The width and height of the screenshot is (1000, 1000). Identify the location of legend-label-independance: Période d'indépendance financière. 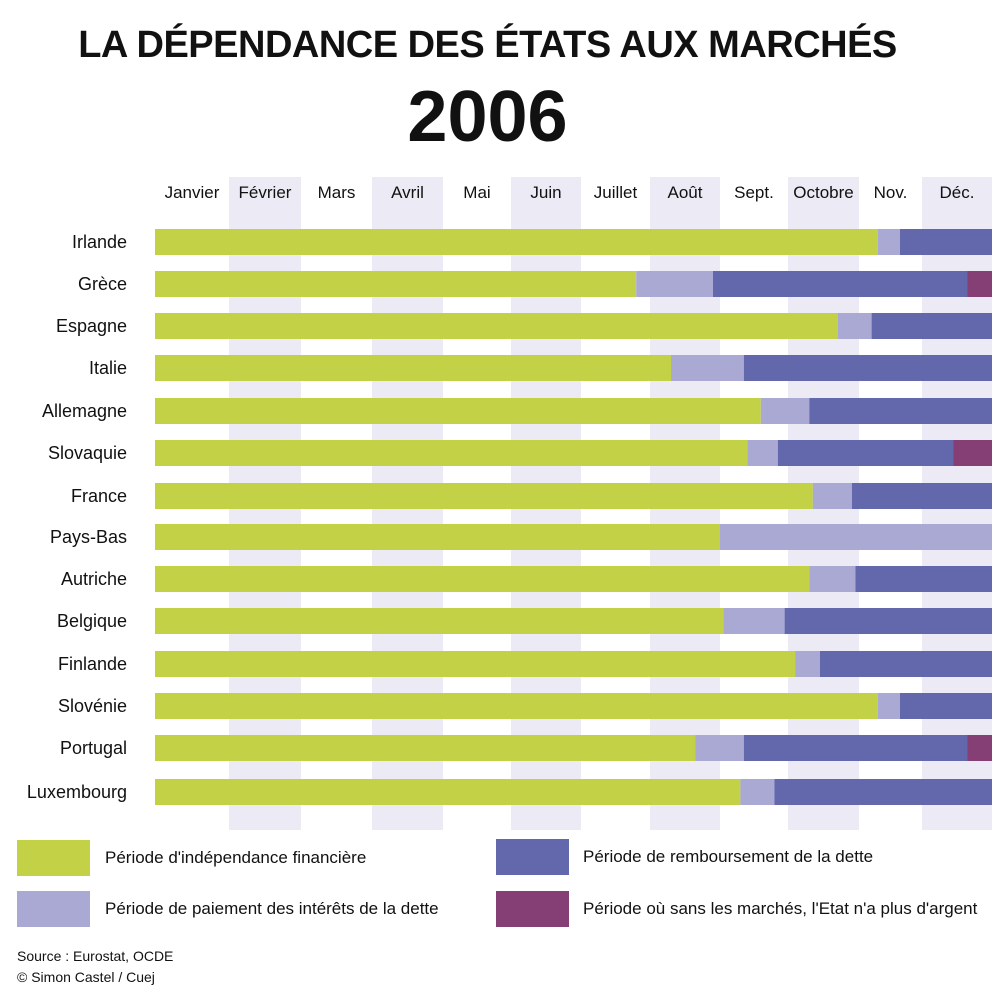
(236, 857).